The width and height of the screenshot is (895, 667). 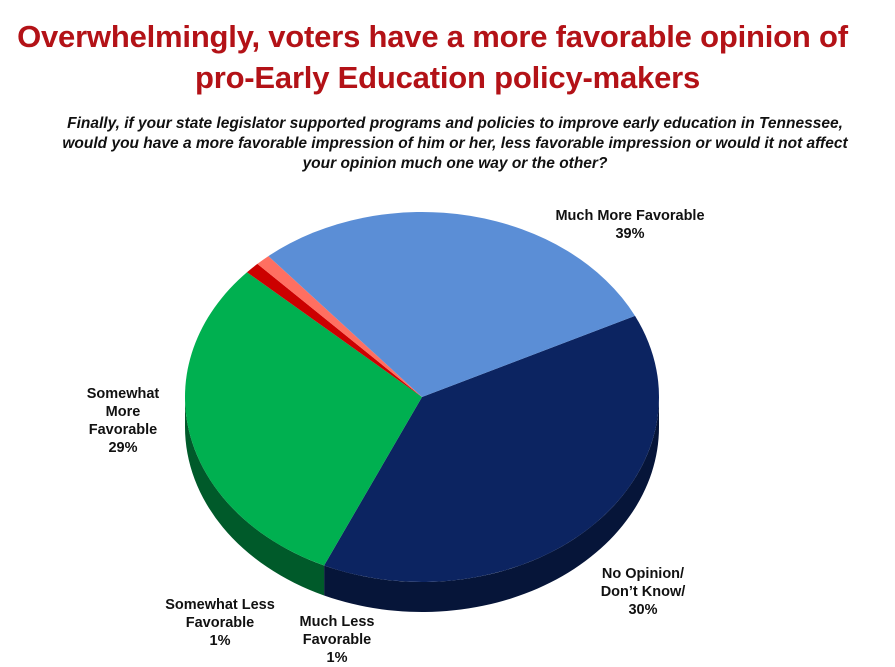 I want to click on label-no-opinion: No Opinion/ Don’t Know/ 30%, so click(x=643, y=592).